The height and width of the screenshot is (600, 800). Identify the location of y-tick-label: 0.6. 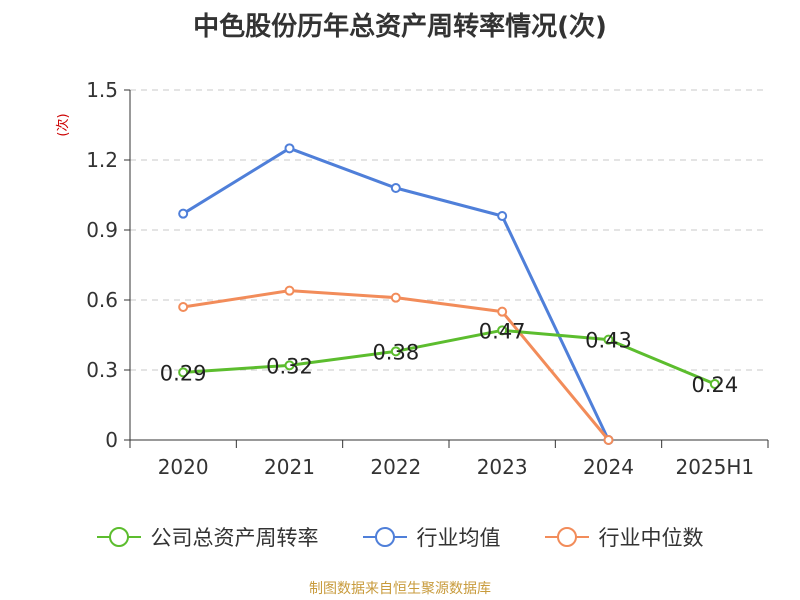
(102, 300).